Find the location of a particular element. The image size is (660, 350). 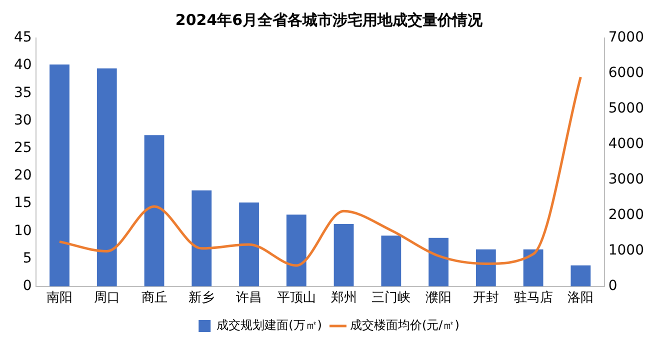

y-tick-label: 40 is located at coordinates (23, 65).